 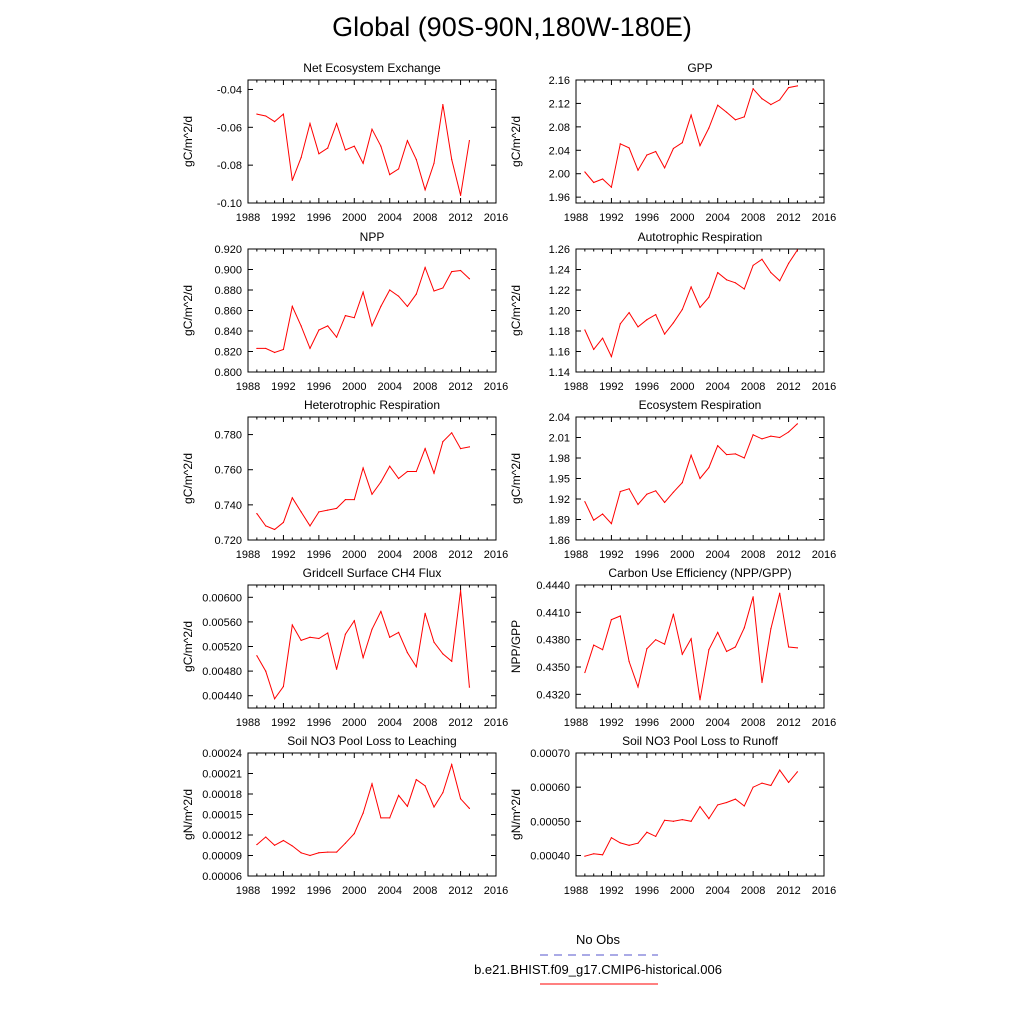 I want to click on chart-title: Carbon Use Efficiency (NPP/GPP), so click(x=699, y=573).